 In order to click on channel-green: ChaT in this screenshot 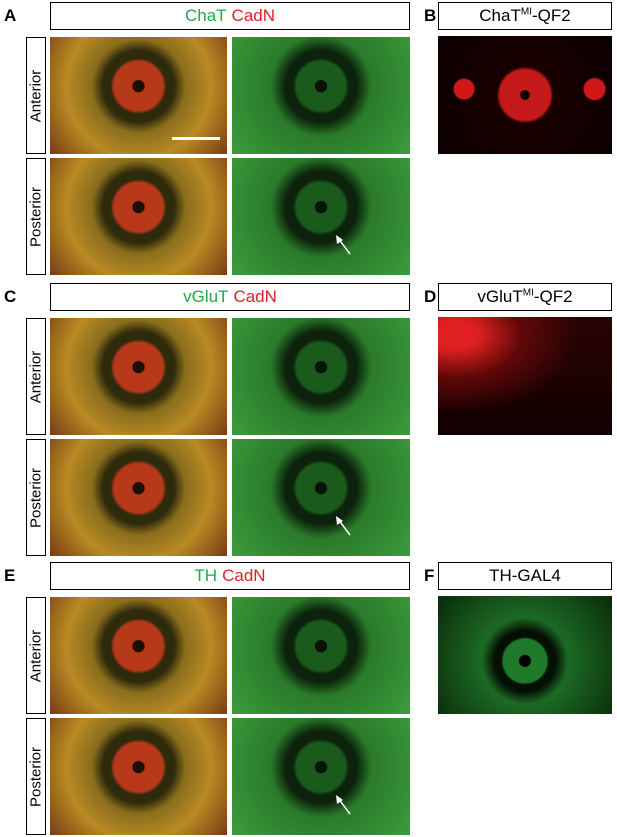, I will do `click(205, 15)`.